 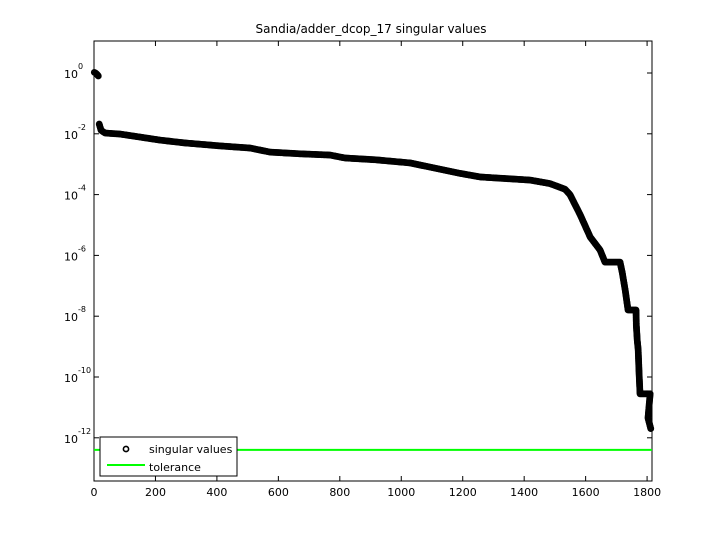 What do you see at coordinates (278, 492) in the screenshot?
I see `x-tick-label: 600` at bounding box center [278, 492].